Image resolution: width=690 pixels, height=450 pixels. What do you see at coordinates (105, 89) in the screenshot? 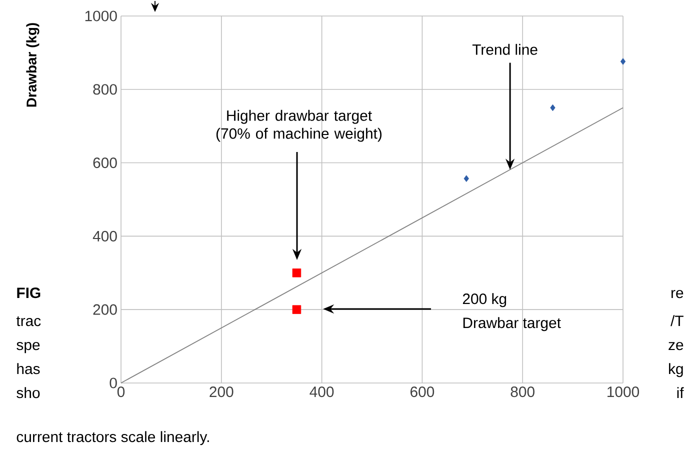
I see `y-tick-label: 800` at bounding box center [105, 89].